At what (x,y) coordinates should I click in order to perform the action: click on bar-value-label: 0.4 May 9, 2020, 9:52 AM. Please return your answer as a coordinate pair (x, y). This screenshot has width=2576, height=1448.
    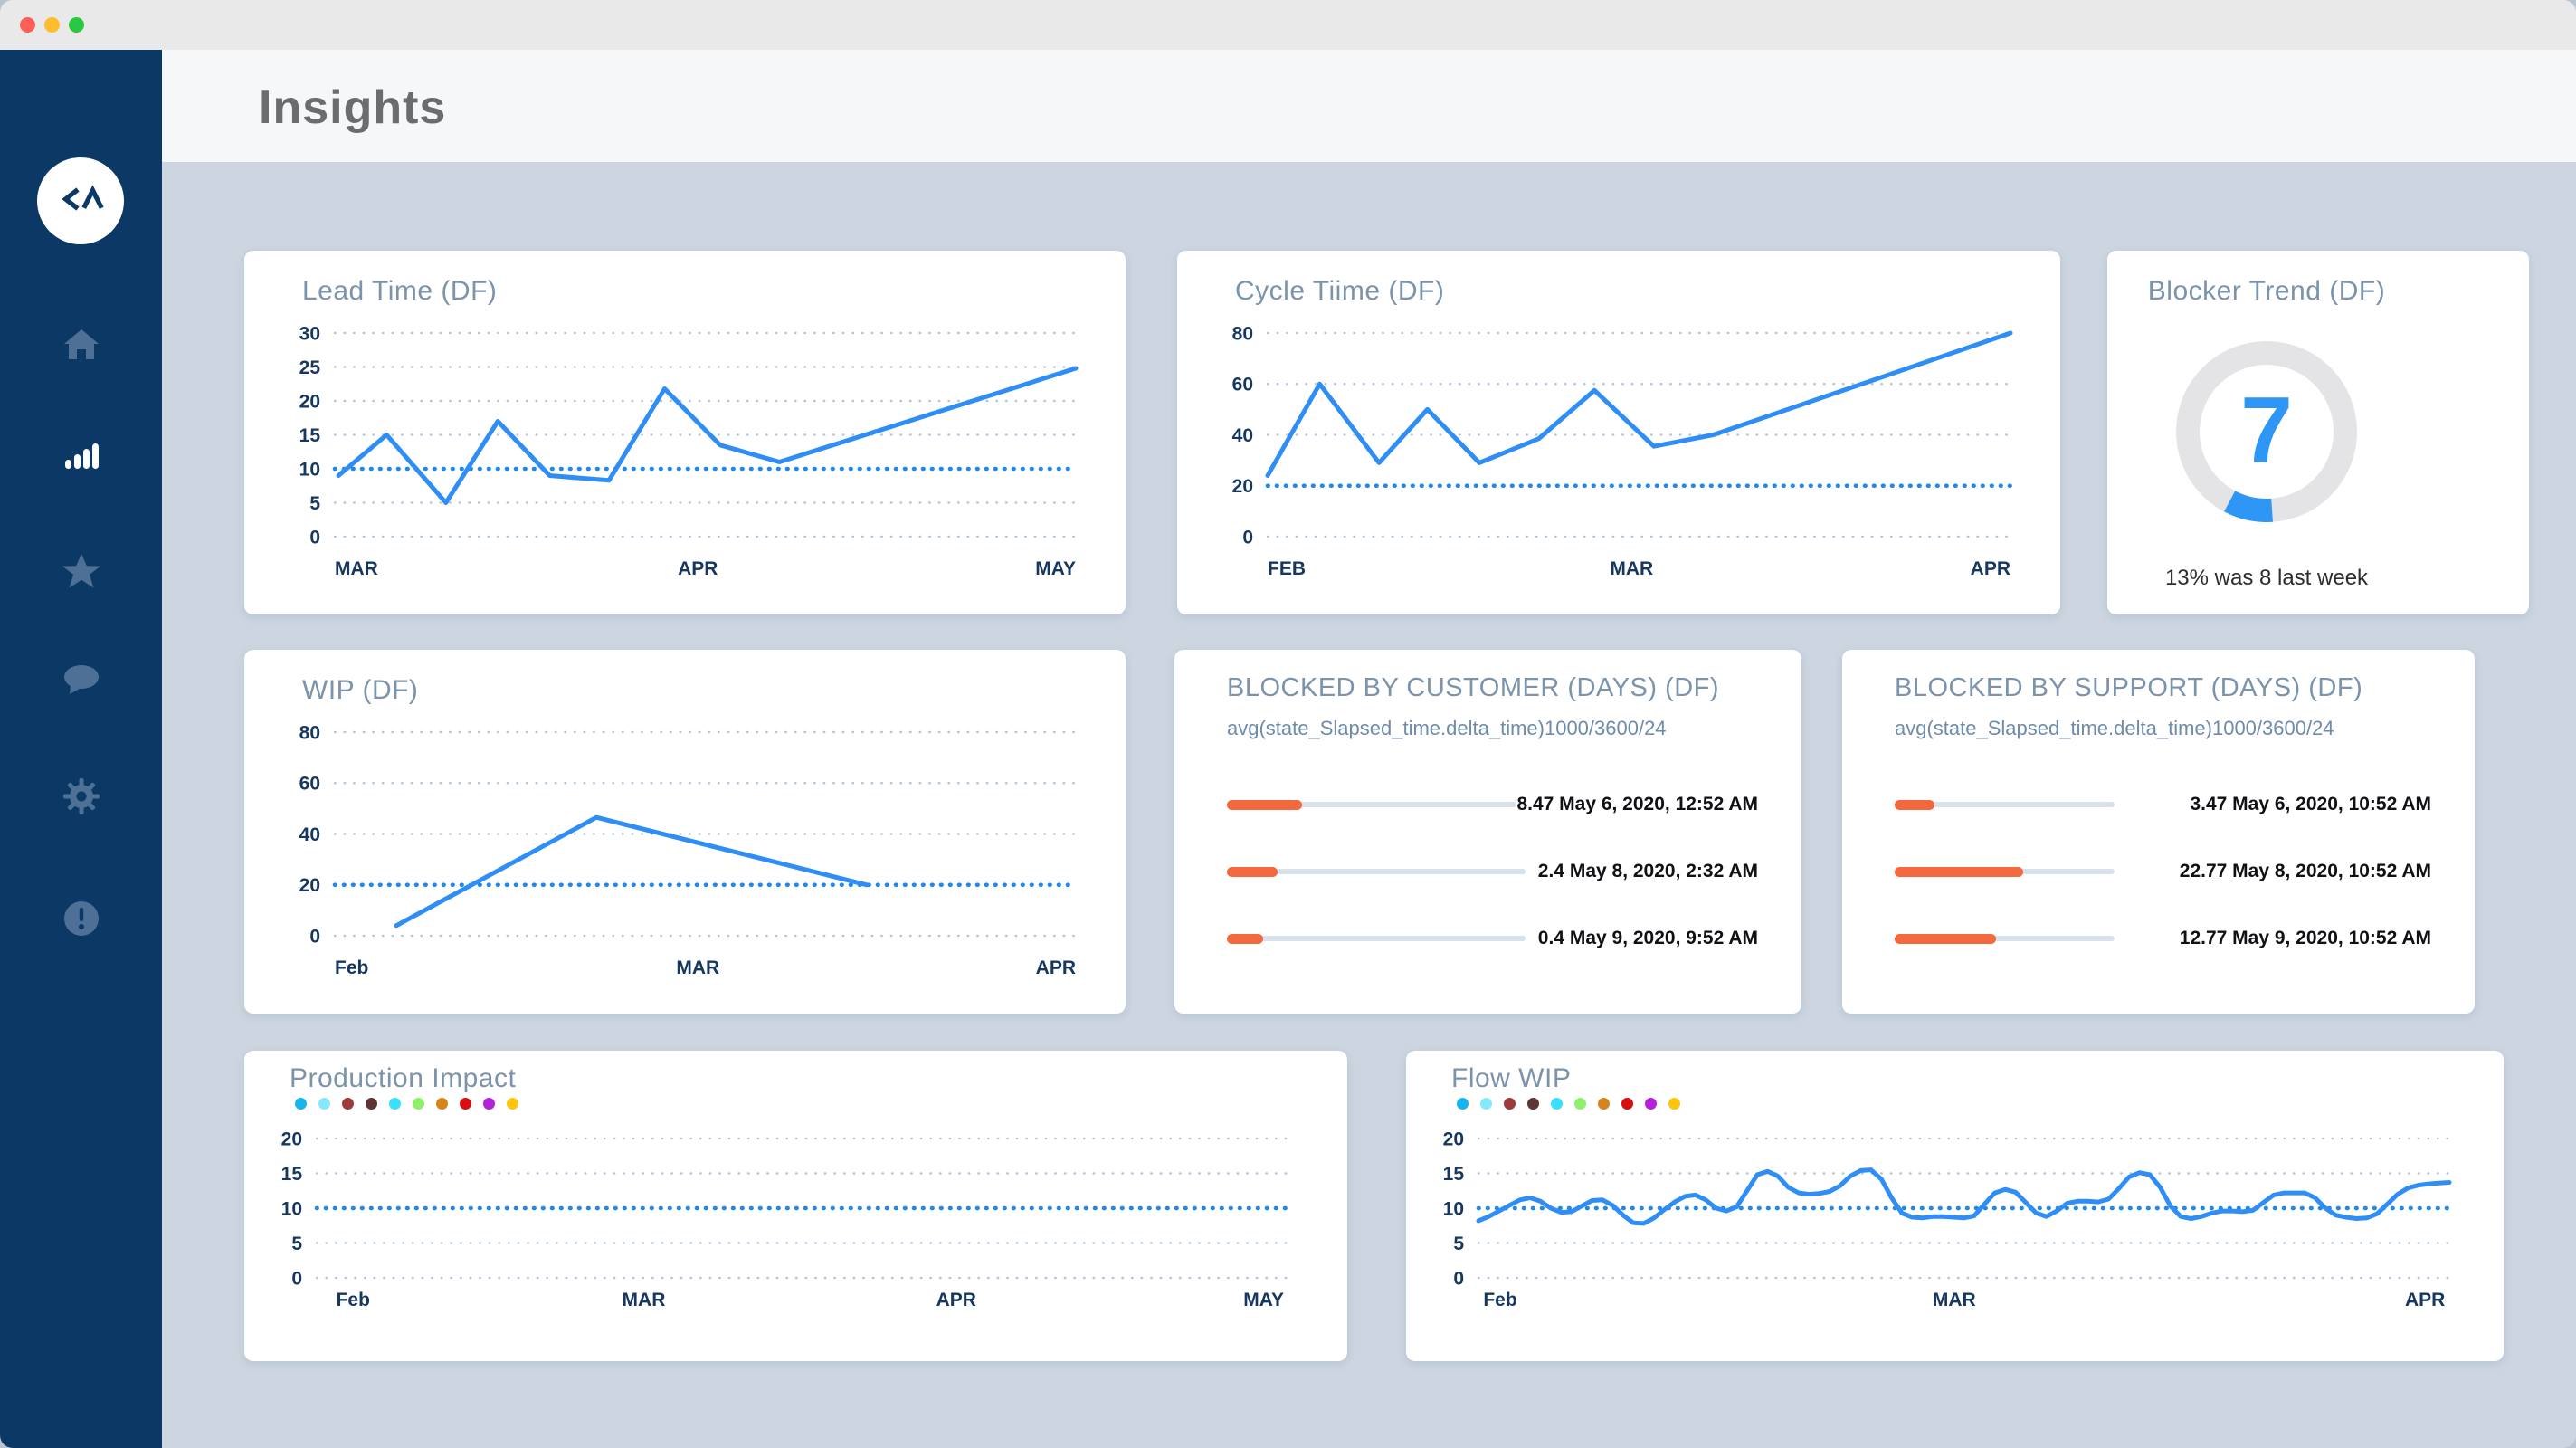
    Looking at the image, I should click on (1648, 938).